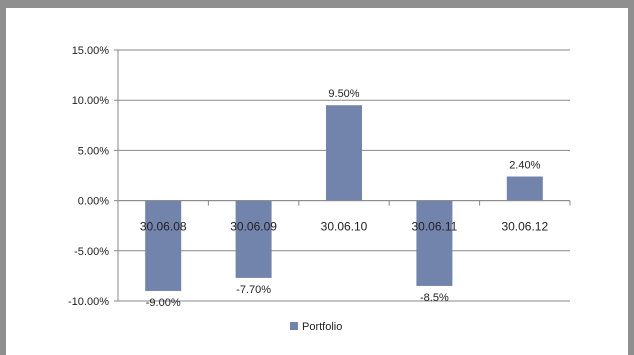 This screenshot has width=634, height=355. I want to click on data-label: -9.00%, so click(163, 303).